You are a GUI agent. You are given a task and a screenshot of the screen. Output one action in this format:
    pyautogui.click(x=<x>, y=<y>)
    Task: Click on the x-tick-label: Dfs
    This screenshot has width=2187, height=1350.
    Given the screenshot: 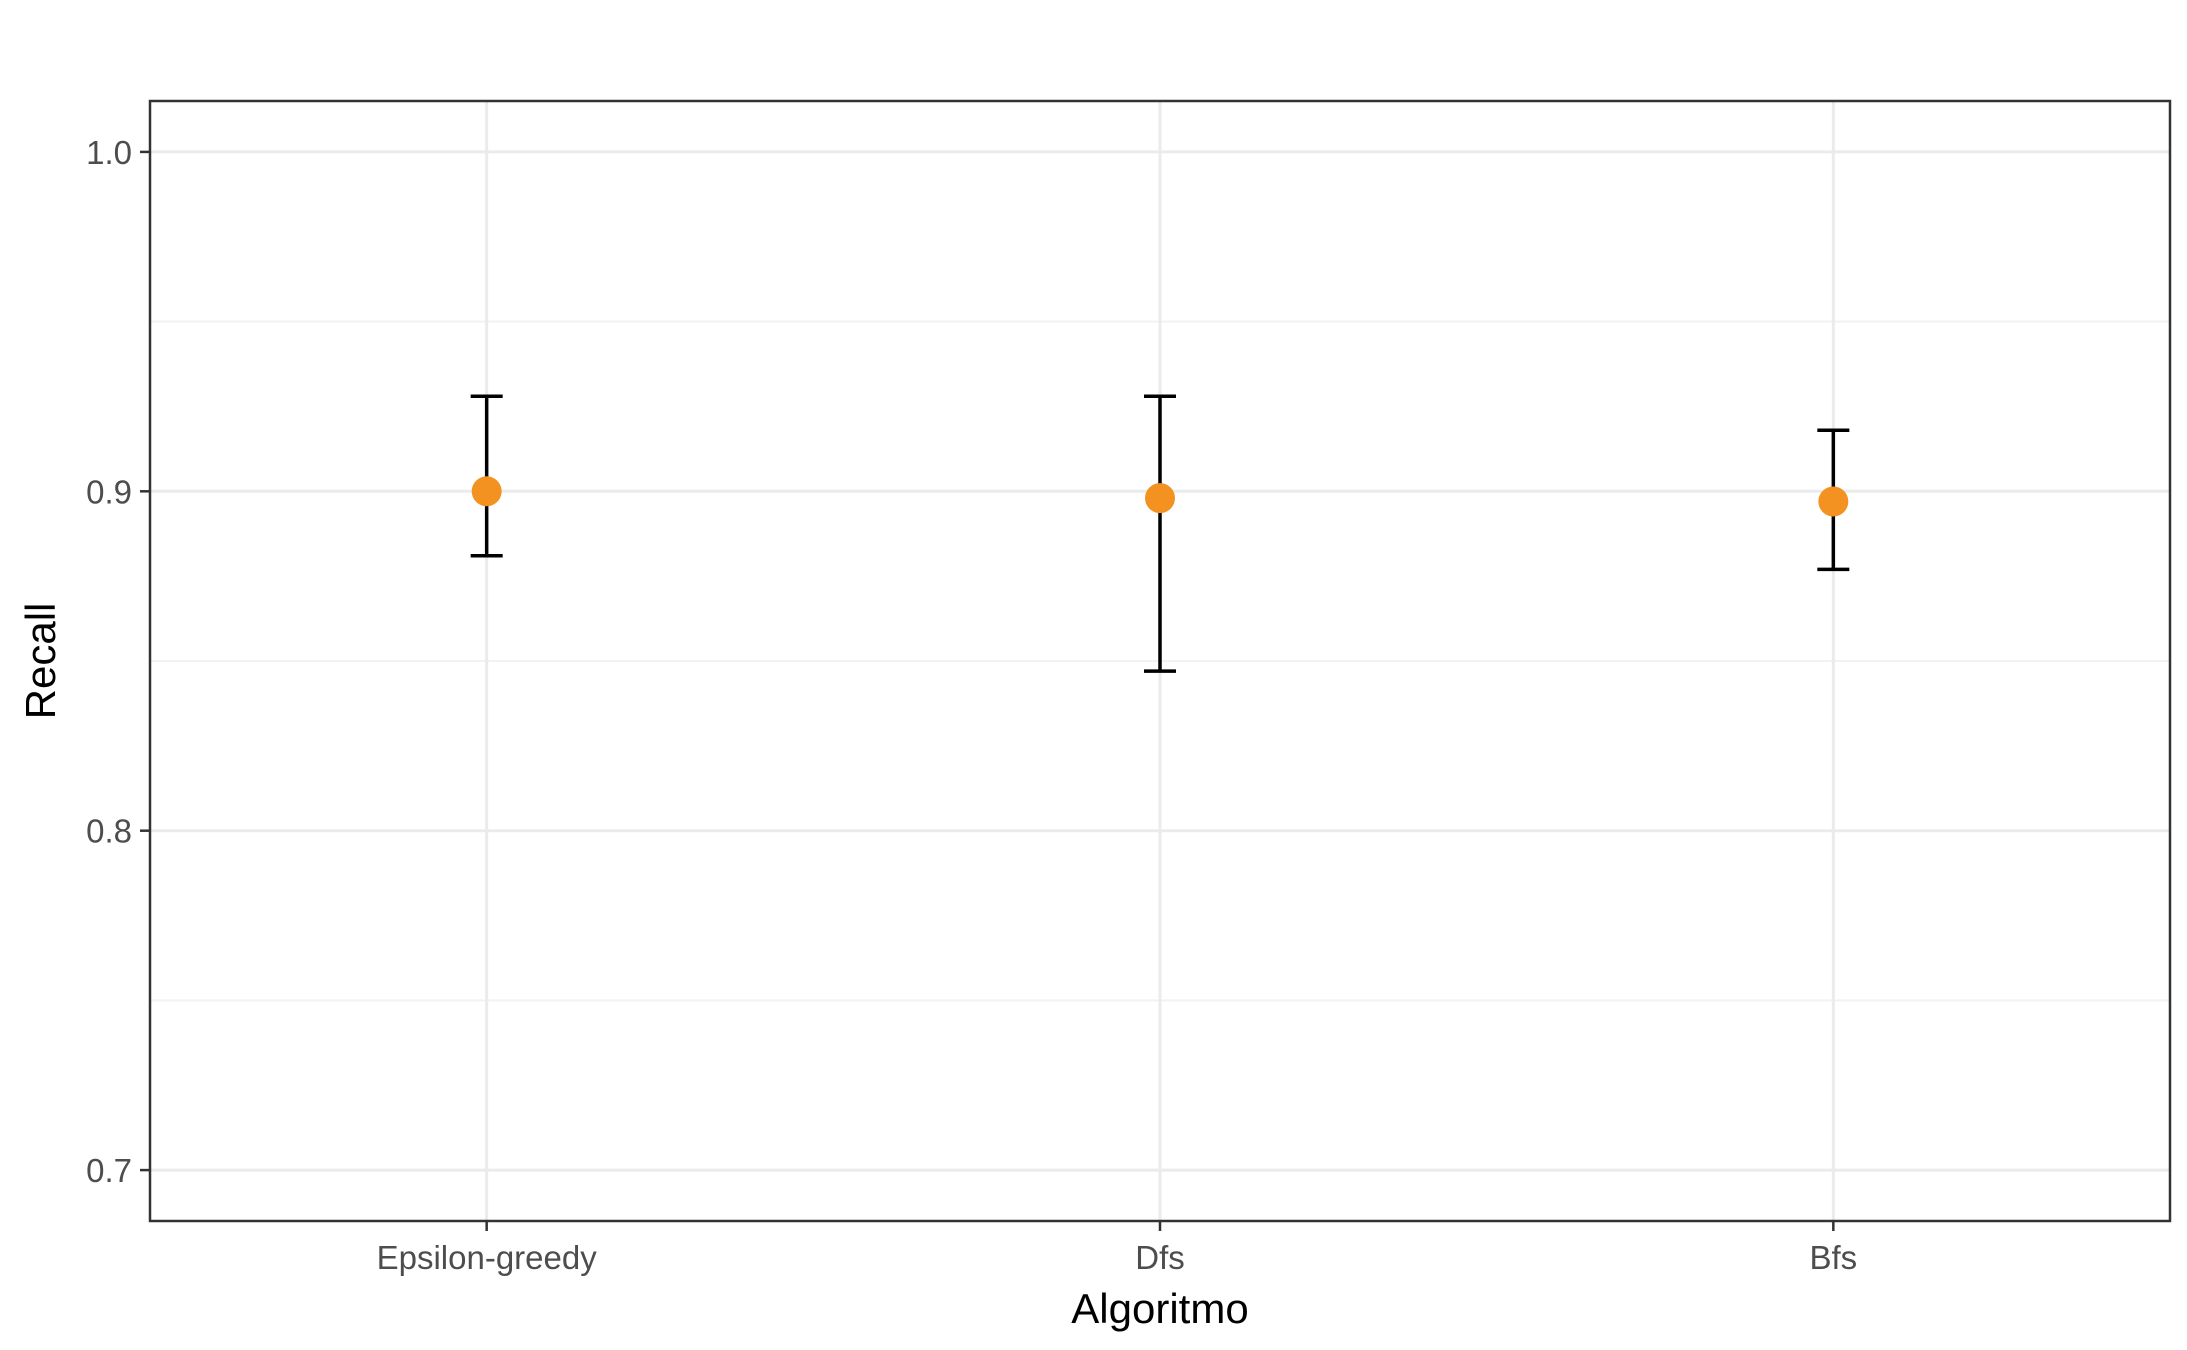 What is the action you would take?
    pyautogui.click(x=1160, y=1257)
    